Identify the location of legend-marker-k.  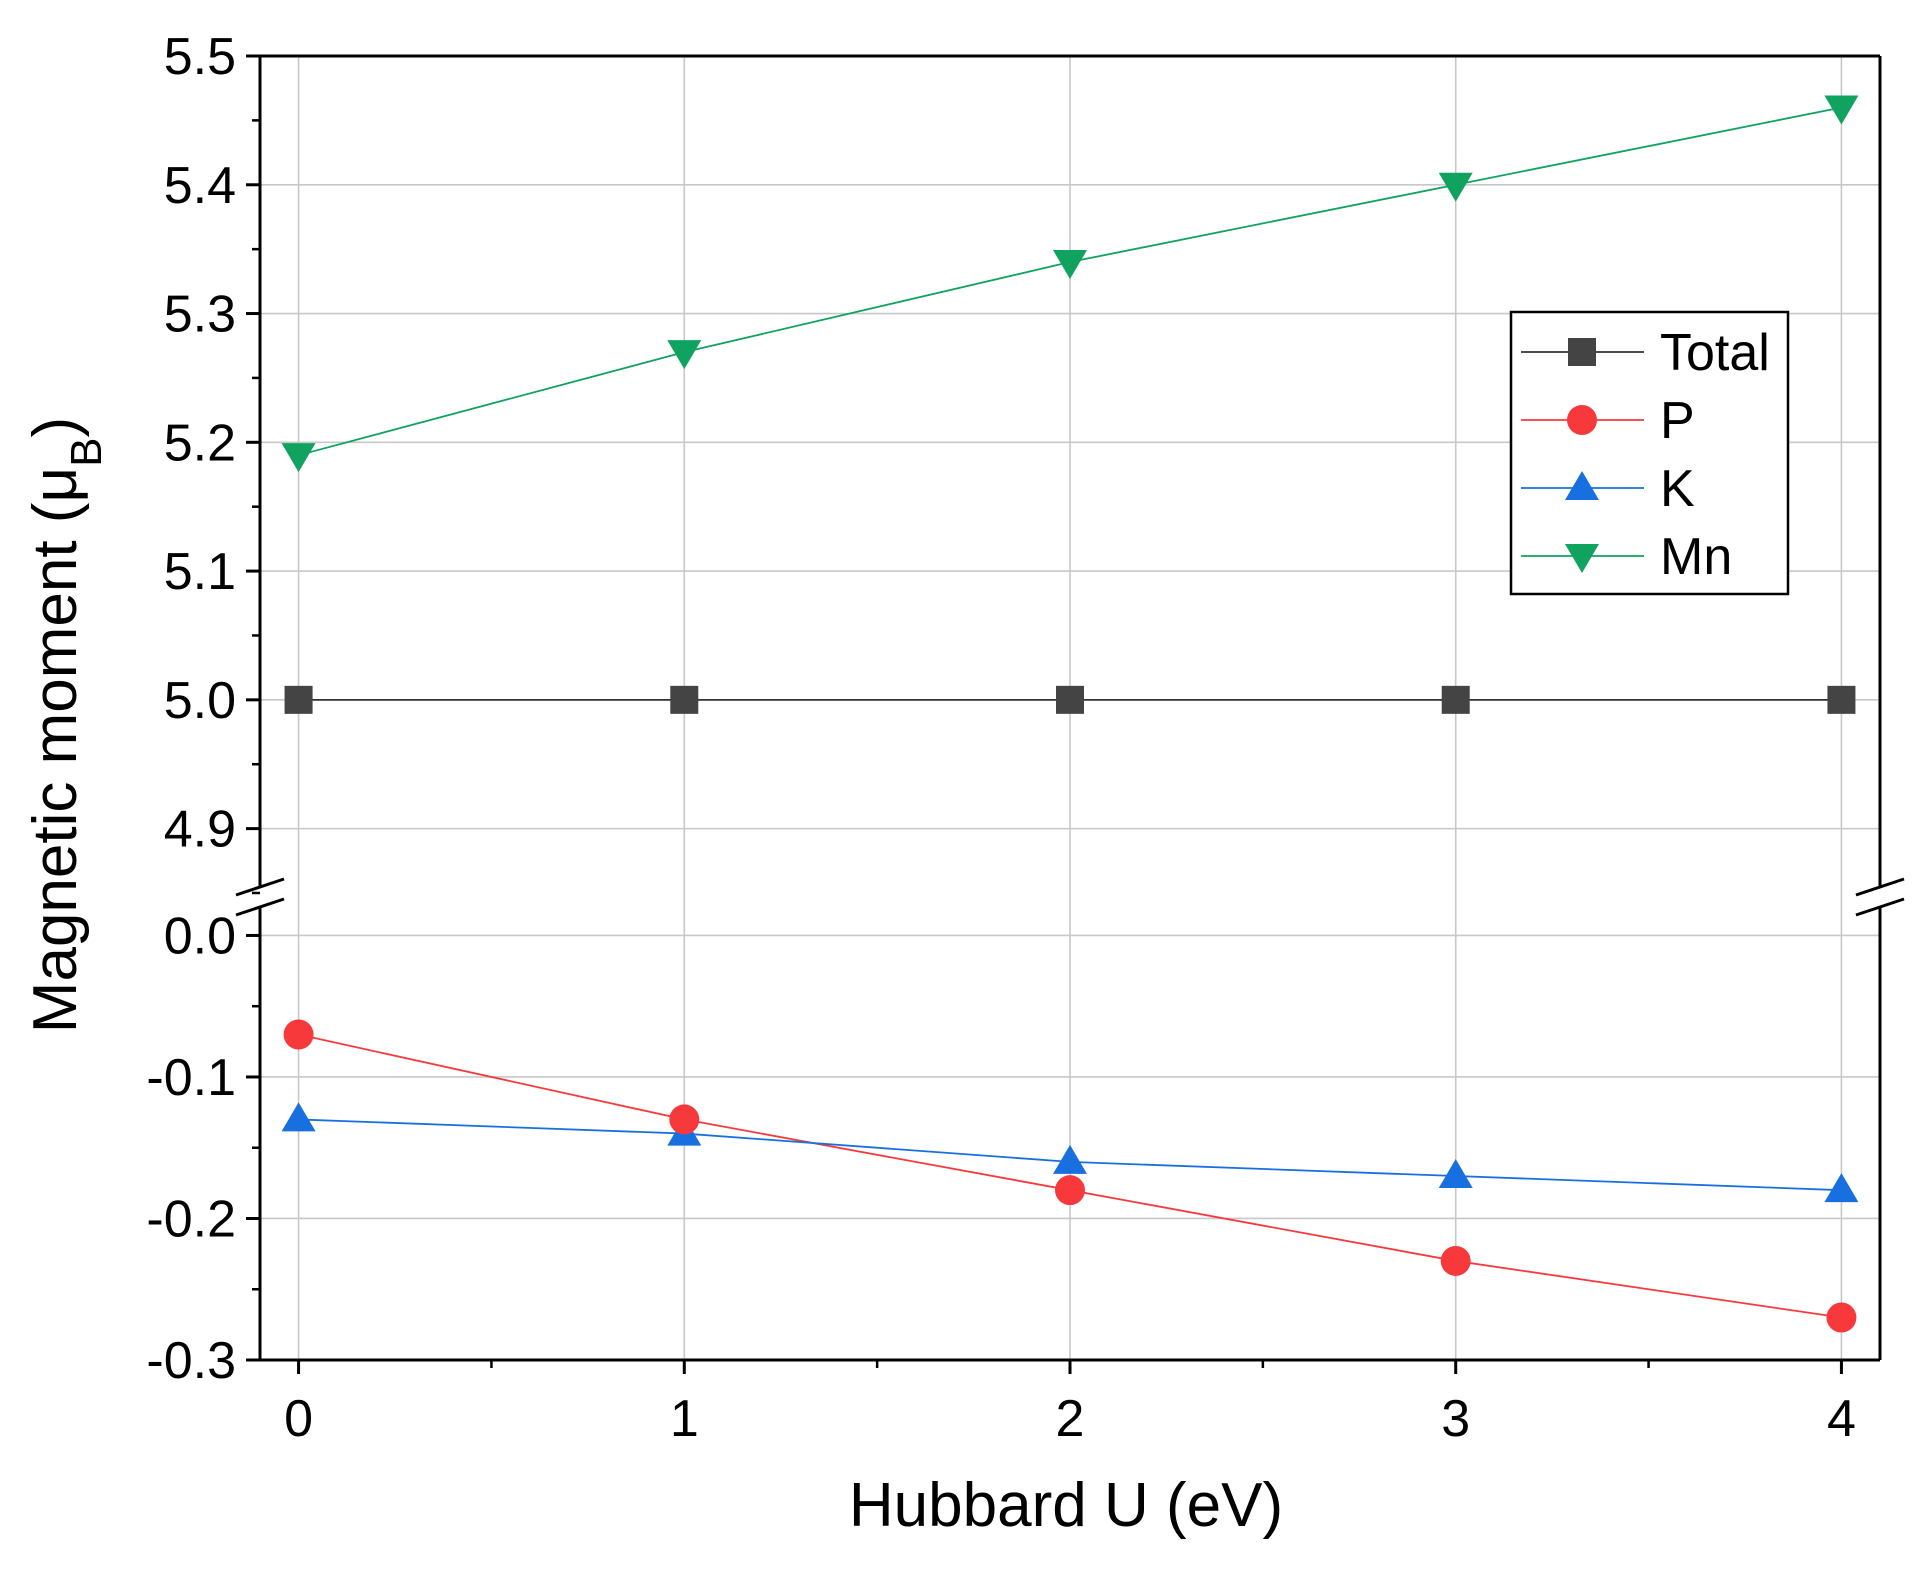
(1582, 485).